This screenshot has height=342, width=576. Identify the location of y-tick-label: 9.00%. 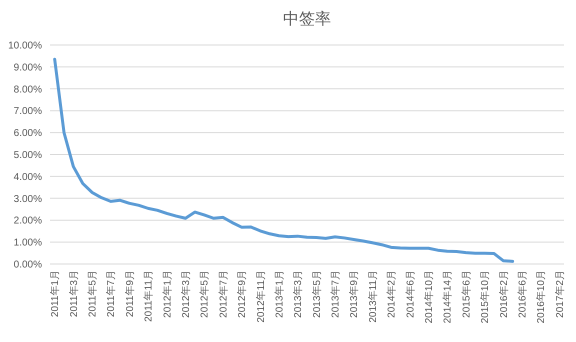
(28, 68).